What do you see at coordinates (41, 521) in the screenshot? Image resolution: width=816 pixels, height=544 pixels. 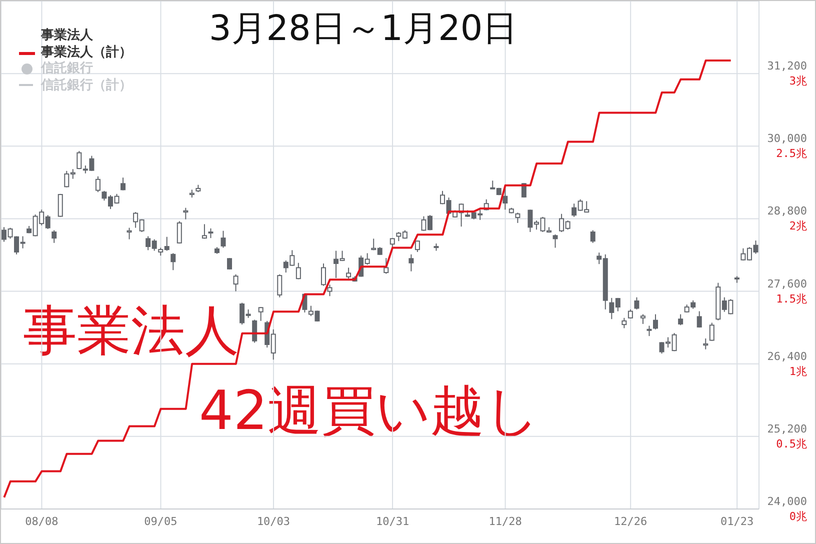 I see `x-tick-label: 08/08` at bounding box center [41, 521].